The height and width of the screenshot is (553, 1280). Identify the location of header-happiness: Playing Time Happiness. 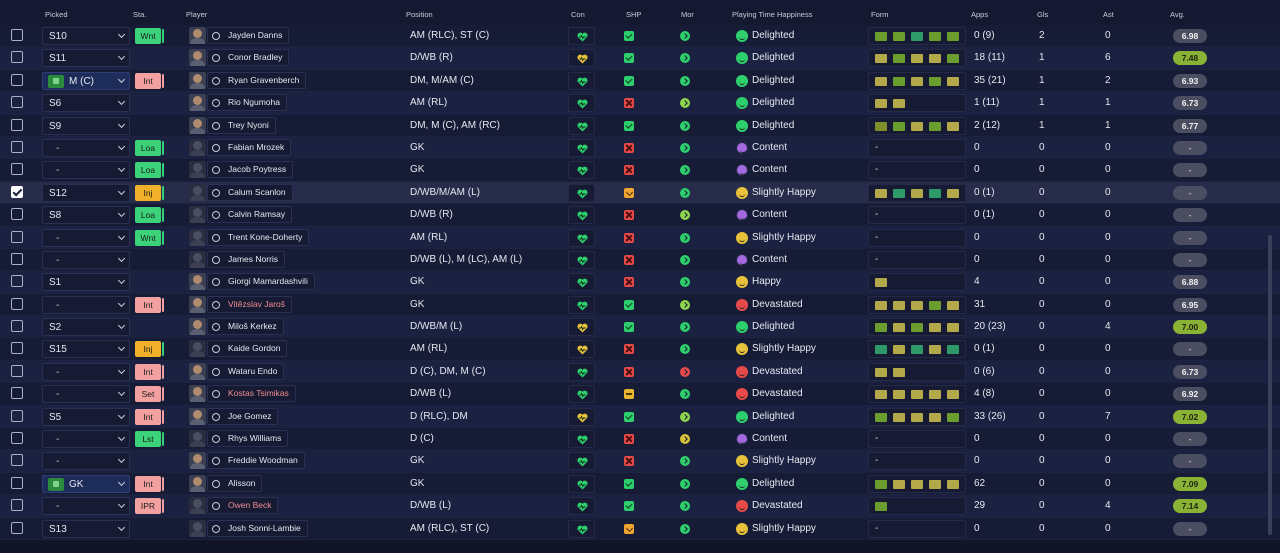
(772, 14).